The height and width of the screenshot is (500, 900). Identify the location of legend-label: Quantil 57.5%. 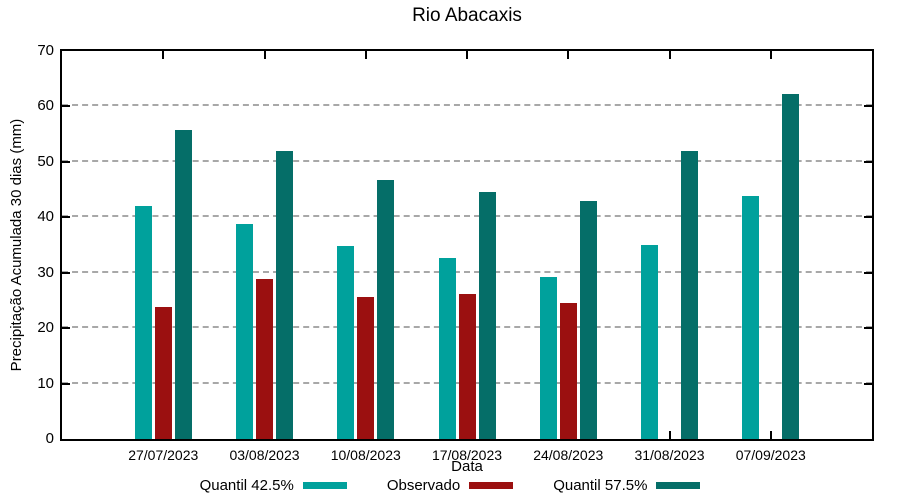
(600, 485).